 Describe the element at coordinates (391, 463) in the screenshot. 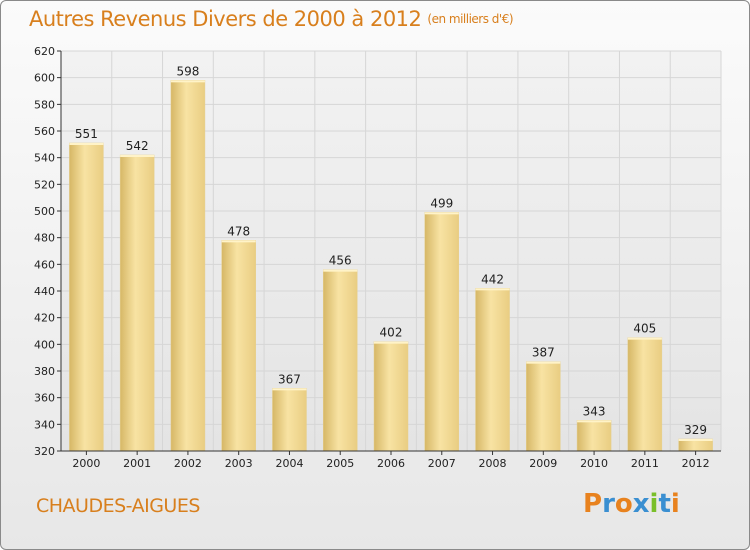

I see `x-tick-label: 2006` at that location.